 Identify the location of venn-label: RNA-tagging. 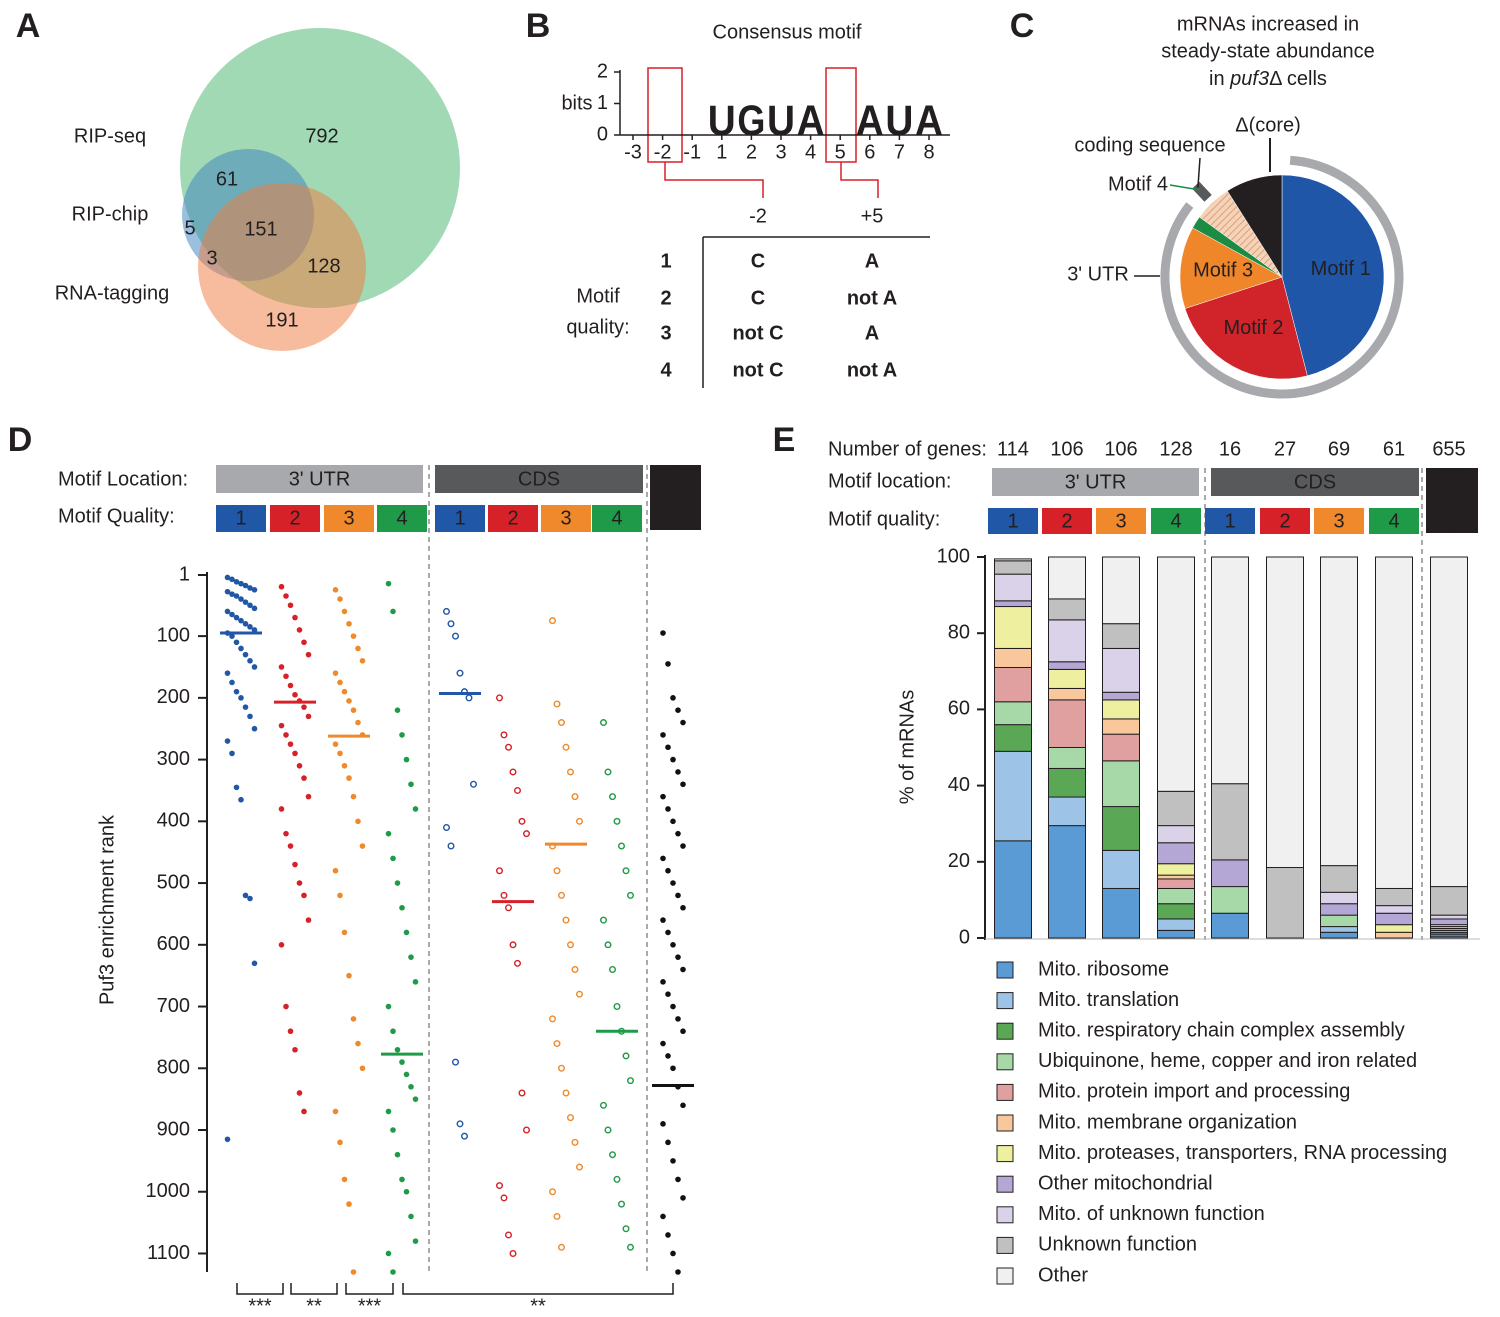
(112, 293).